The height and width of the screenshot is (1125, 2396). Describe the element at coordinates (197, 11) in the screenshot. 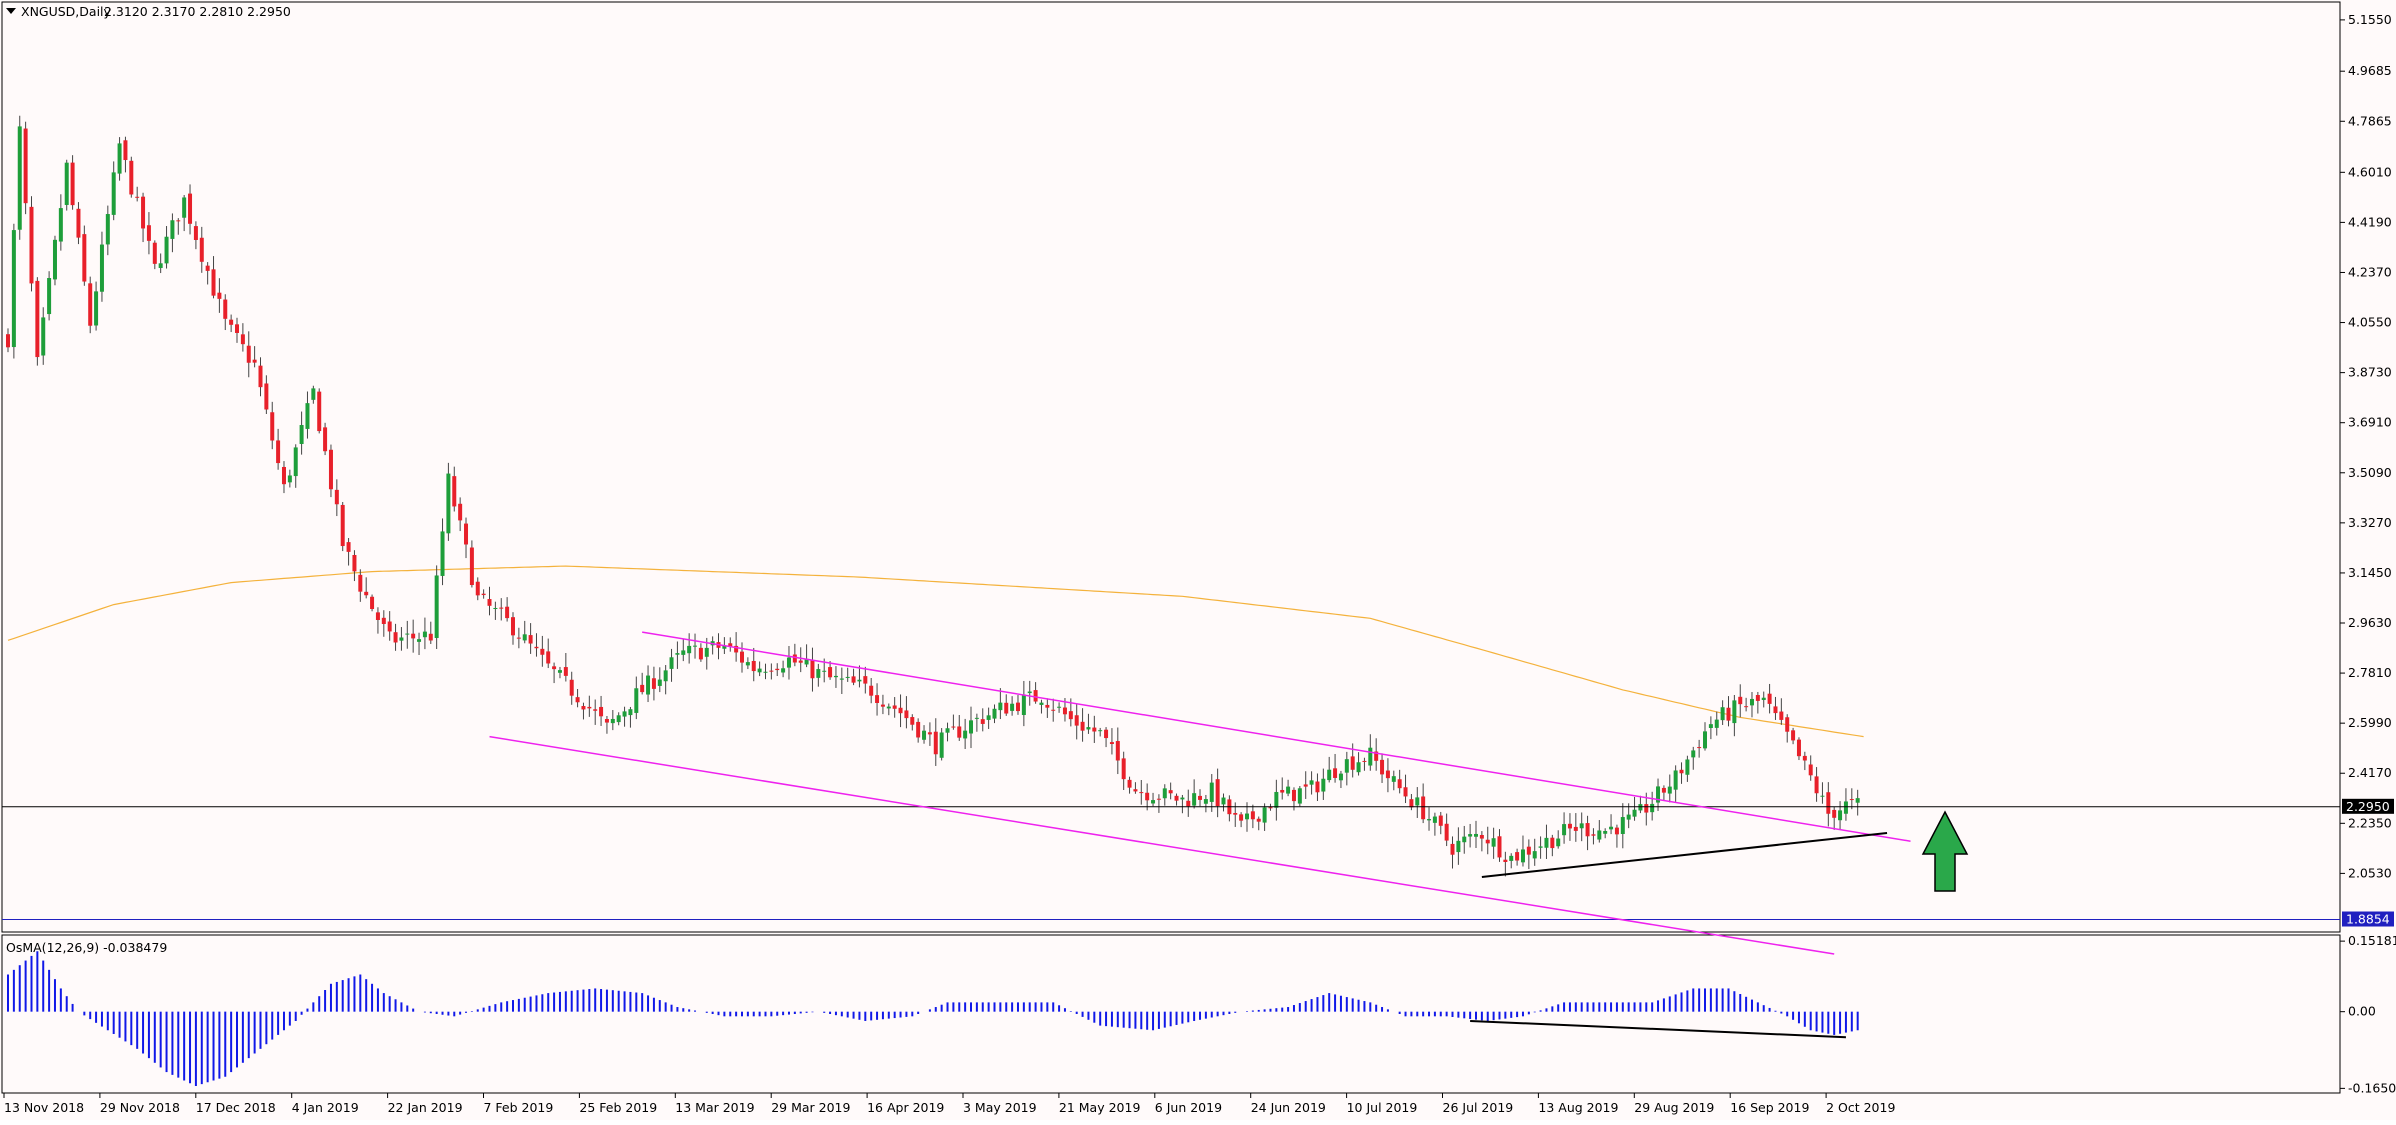

I see `ohlc-readout: 2.3120 2.3170 2.2810 2.2950` at that location.